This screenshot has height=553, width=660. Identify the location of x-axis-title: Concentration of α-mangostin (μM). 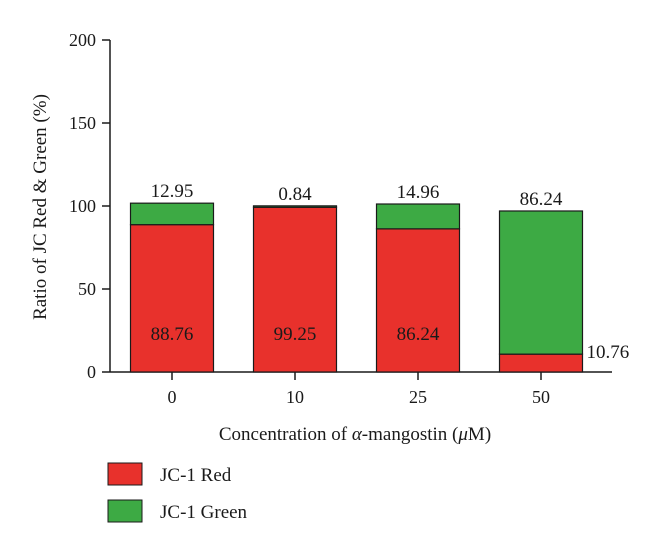
(355, 434).